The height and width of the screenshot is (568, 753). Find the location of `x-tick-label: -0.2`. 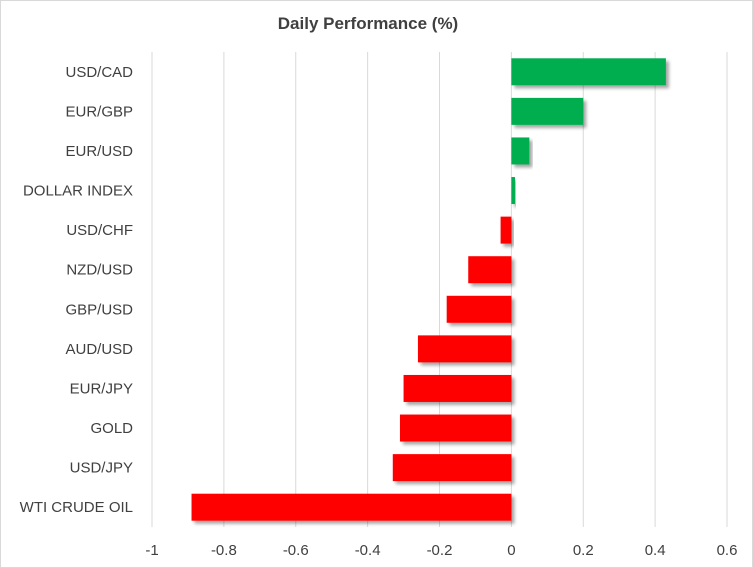

x-tick-label: -0.2 is located at coordinates (440, 550).